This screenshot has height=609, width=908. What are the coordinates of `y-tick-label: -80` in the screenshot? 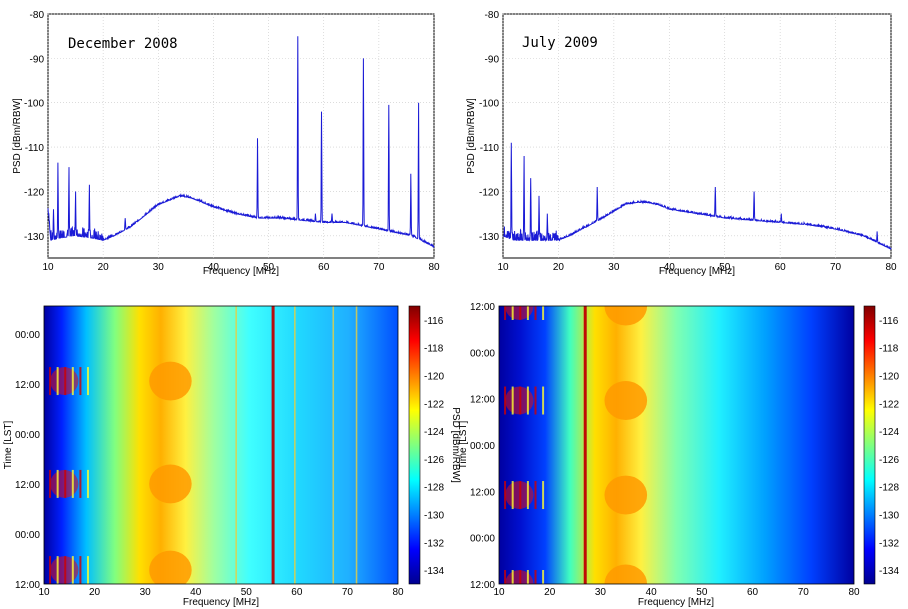 It's located at (492, 15).